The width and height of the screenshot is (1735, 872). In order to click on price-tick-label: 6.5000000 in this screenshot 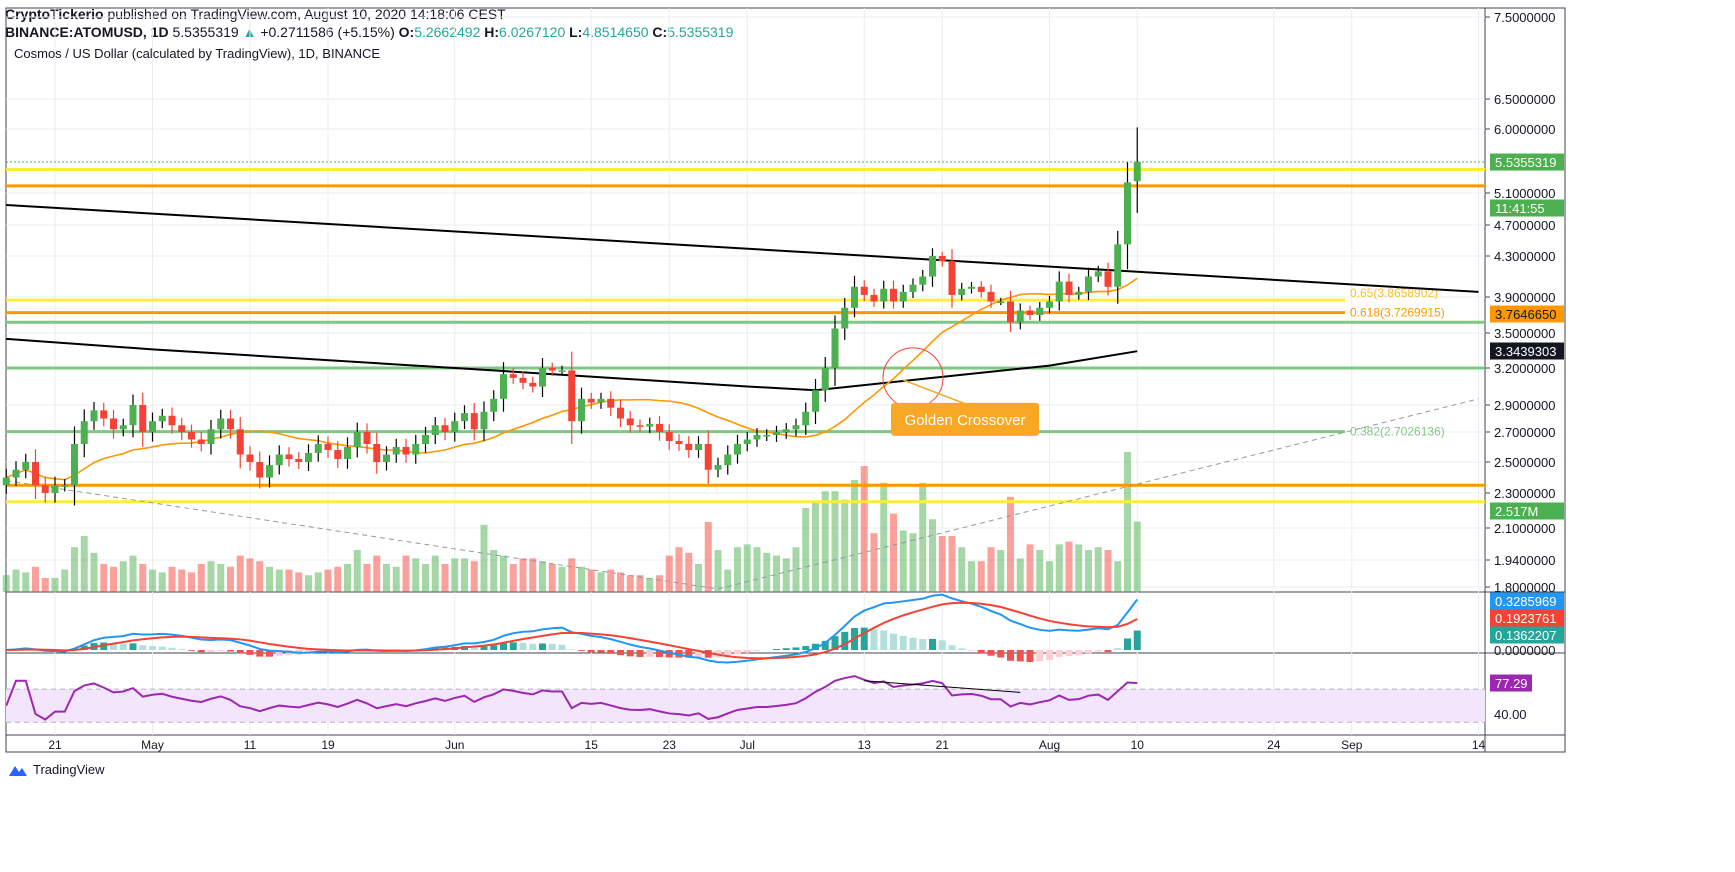, I will do `click(1524, 99)`.